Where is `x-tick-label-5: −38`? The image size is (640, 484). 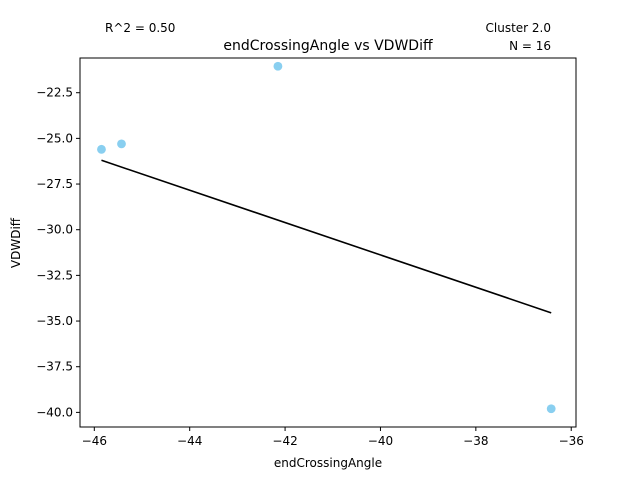
x-tick-label-5: −38 is located at coordinates (475, 441).